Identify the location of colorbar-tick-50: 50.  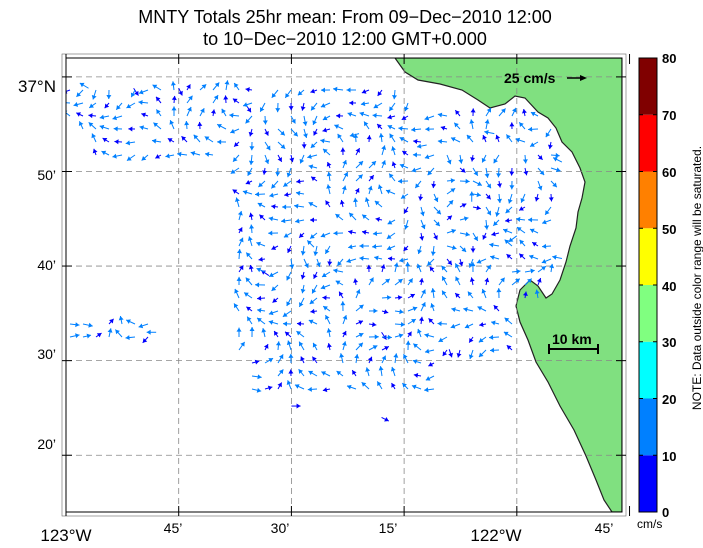
(669, 229).